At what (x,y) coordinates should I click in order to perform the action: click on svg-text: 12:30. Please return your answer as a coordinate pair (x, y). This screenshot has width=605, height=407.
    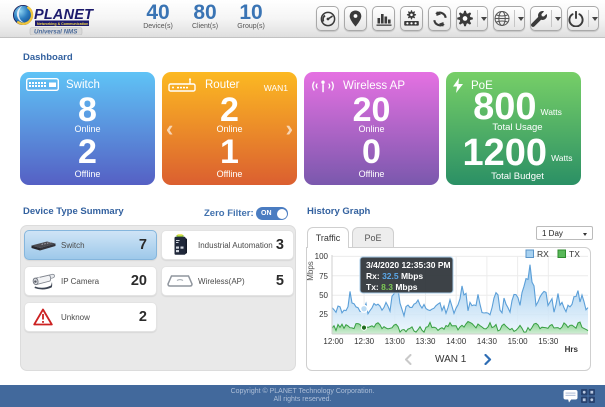
    Looking at the image, I should click on (364, 341).